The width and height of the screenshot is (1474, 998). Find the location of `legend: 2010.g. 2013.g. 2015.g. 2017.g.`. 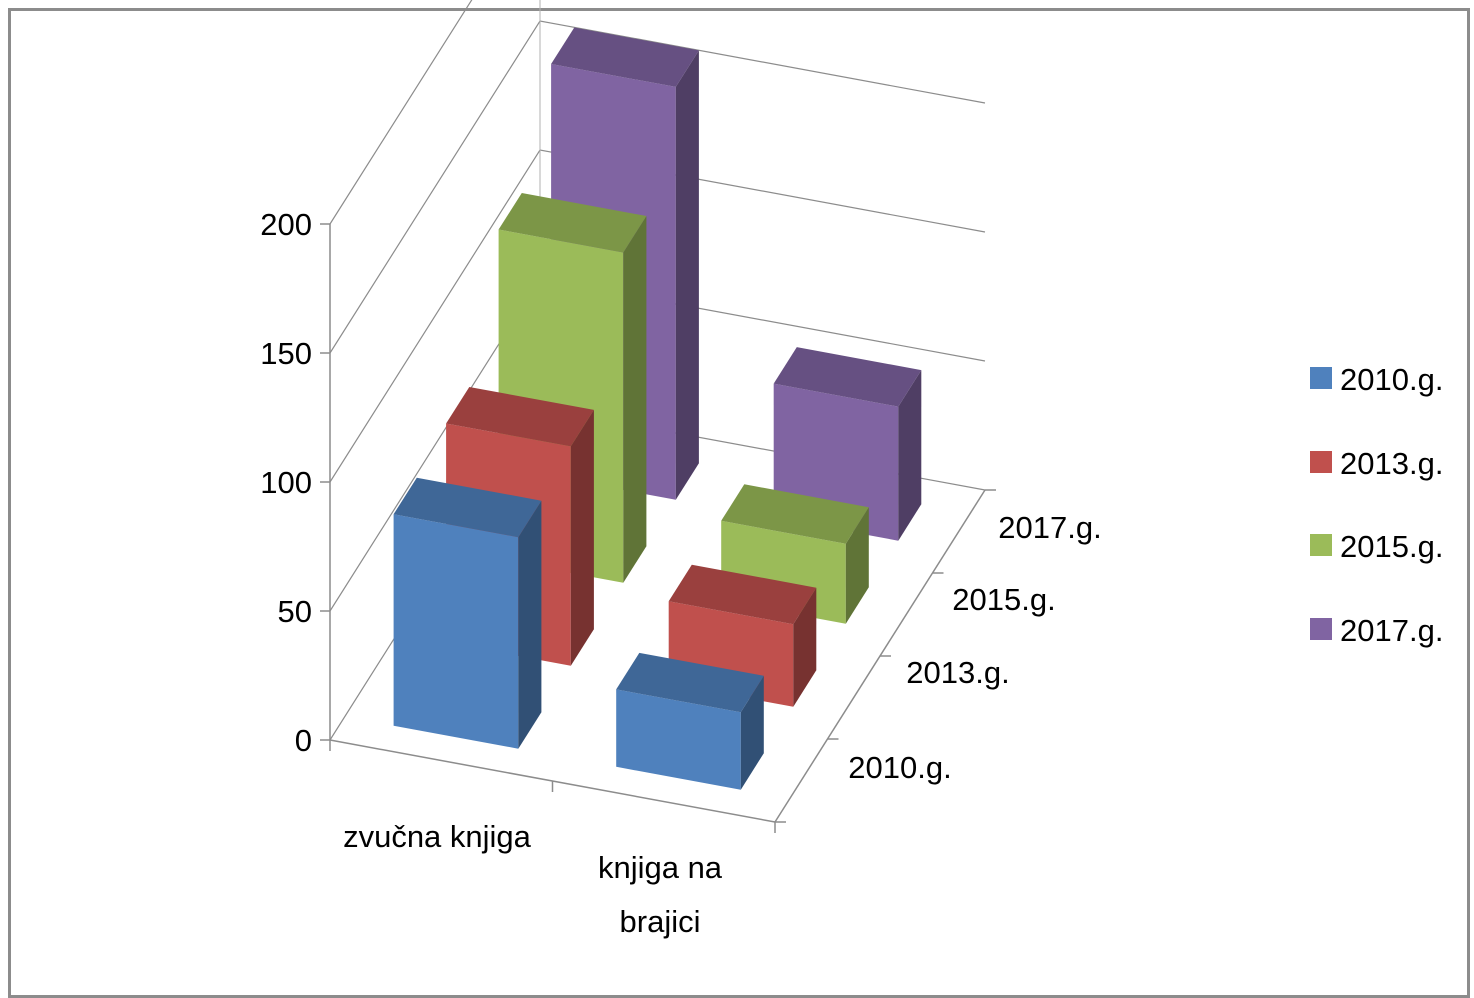

legend: 2010.g. 2013.g. 2015.g. 2017.g. is located at coordinates (1376, 505).